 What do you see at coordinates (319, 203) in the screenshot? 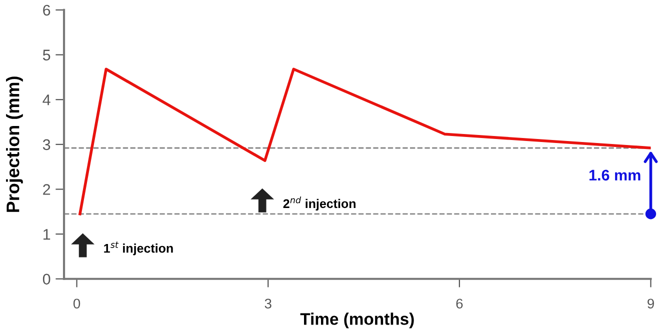
I see `annotation: 2$^{nd}$ injection` at bounding box center [319, 203].